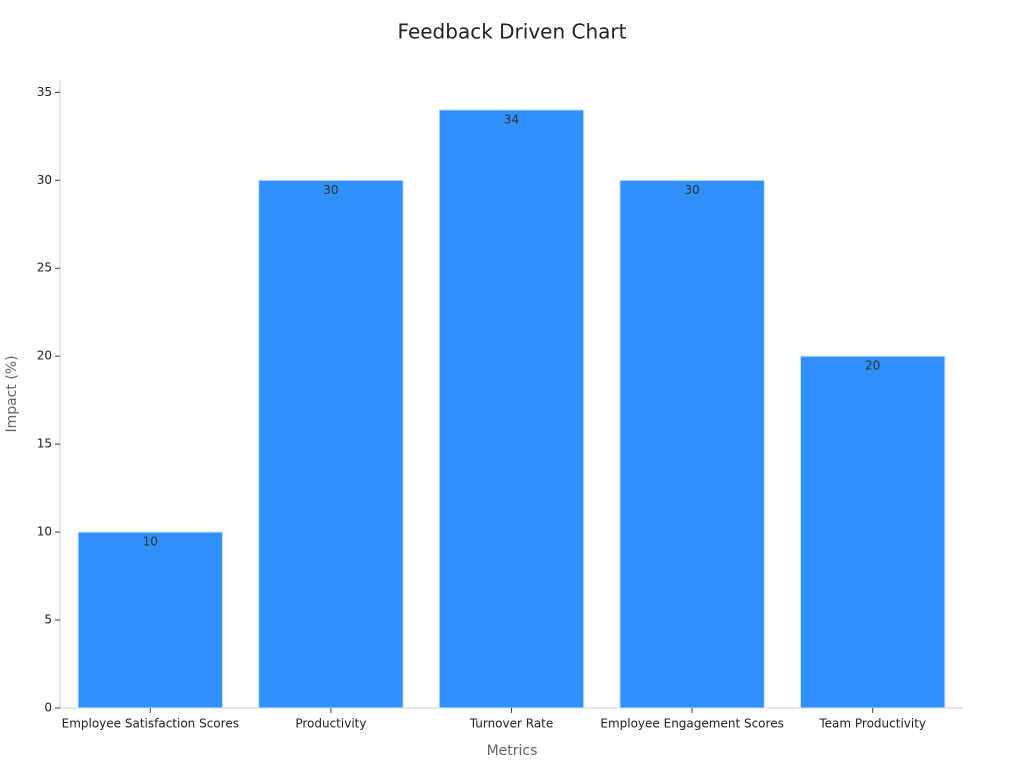 The image size is (1024, 772). What do you see at coordinates (44, 92) in the screenshot?
I see `y-tick-label: 35` at bounding box center [44, 92].